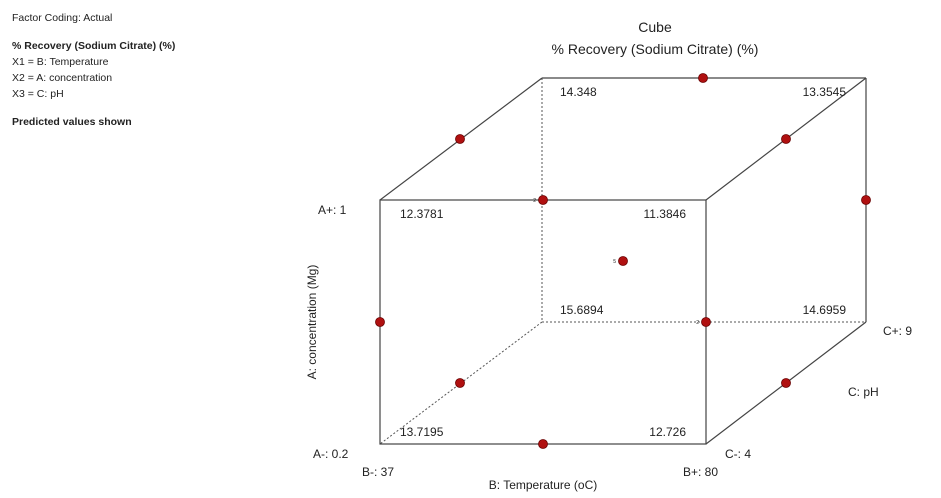  Describe the element at coordinates (582, 310) in the screenshot. I see `corner-value-4: 15.6894` at that location.